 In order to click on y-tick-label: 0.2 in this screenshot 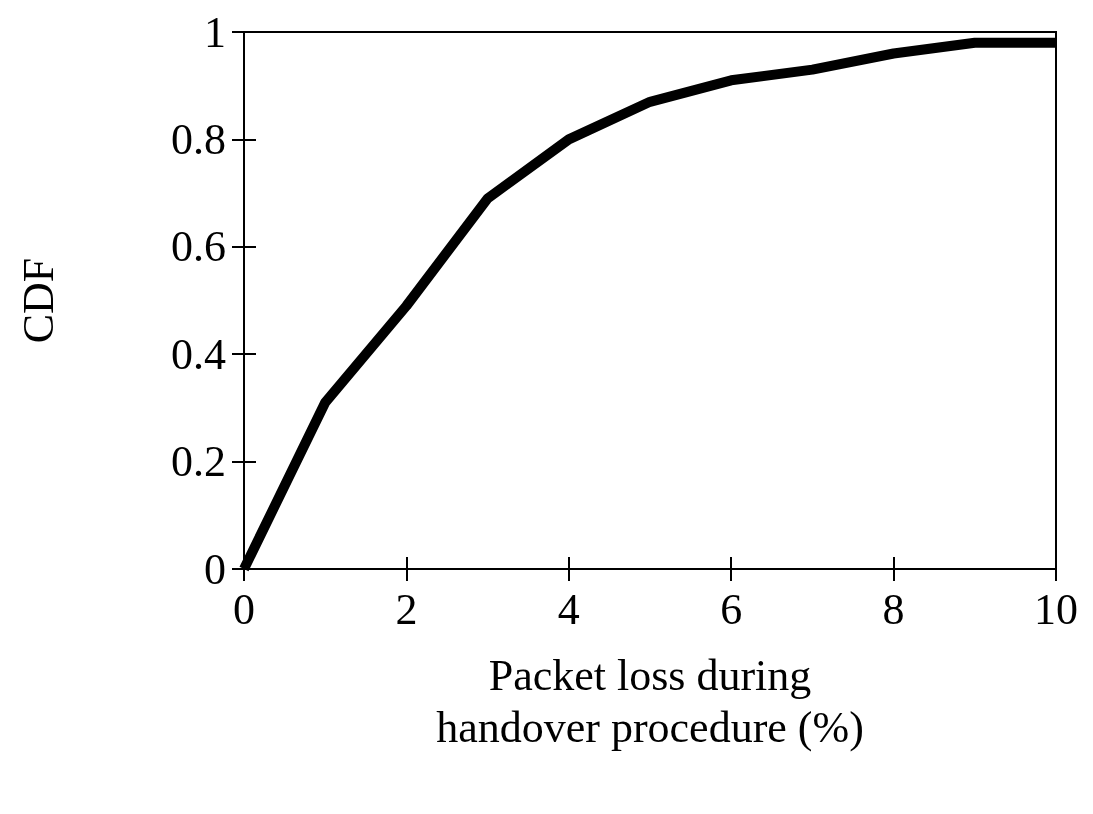, I will do `click(198, 462)`.